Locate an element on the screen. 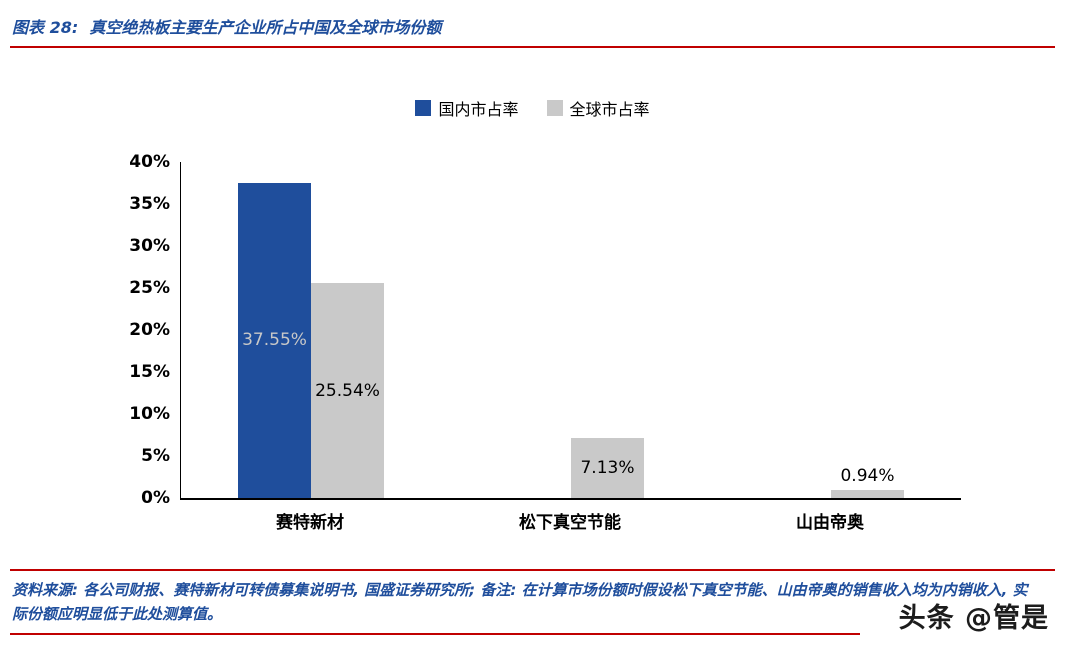 The height and width of the screenshot is (645, 1065). y-tick-20: 20% is located at coordinates (149, 330).